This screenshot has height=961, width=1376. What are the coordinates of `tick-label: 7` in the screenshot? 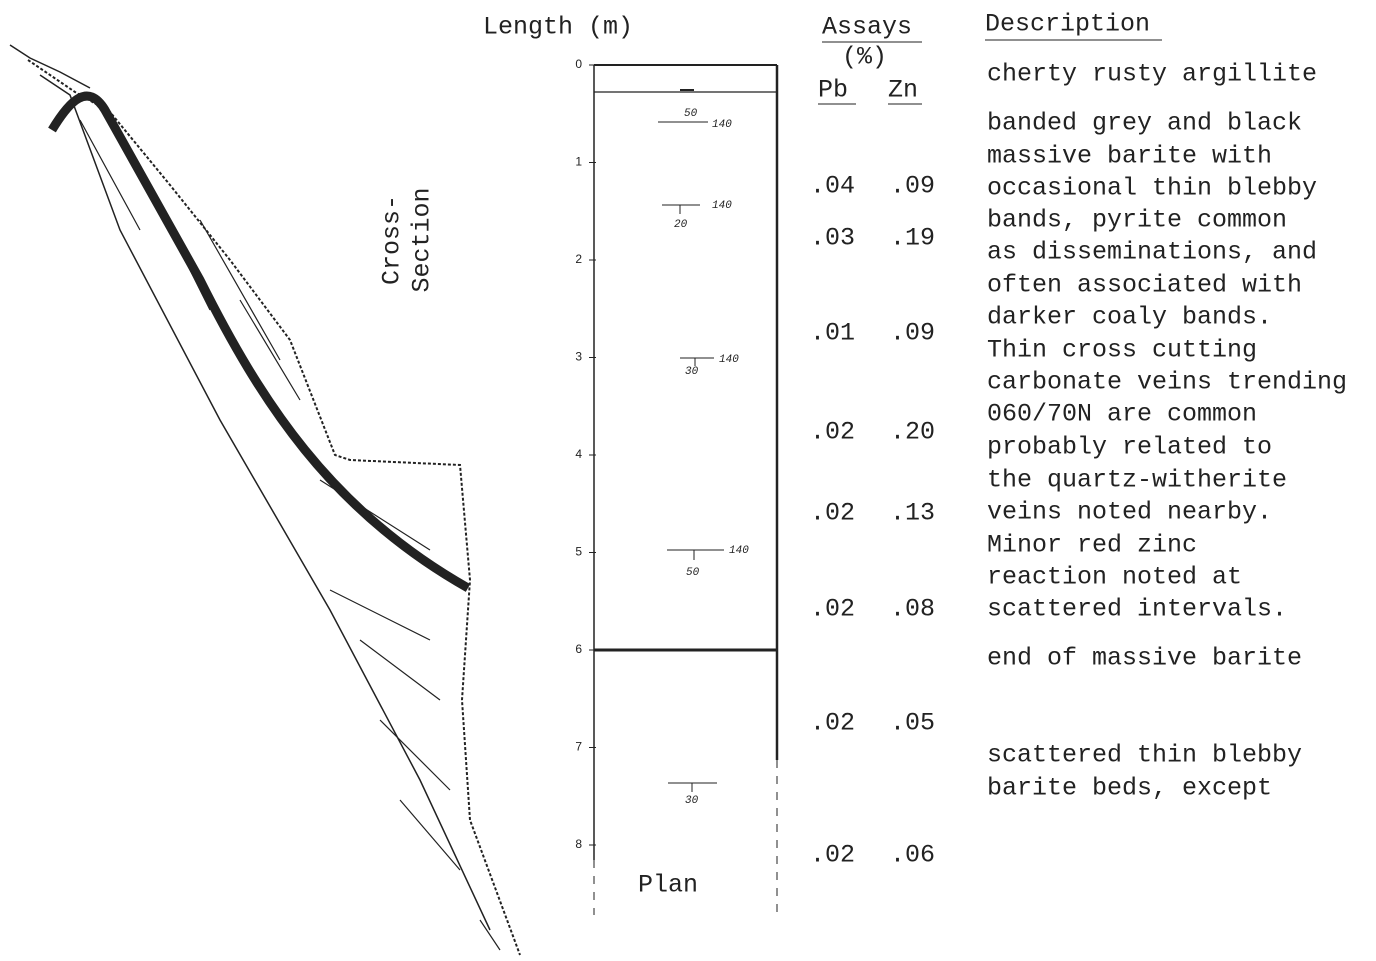 It's located at (578, 747).